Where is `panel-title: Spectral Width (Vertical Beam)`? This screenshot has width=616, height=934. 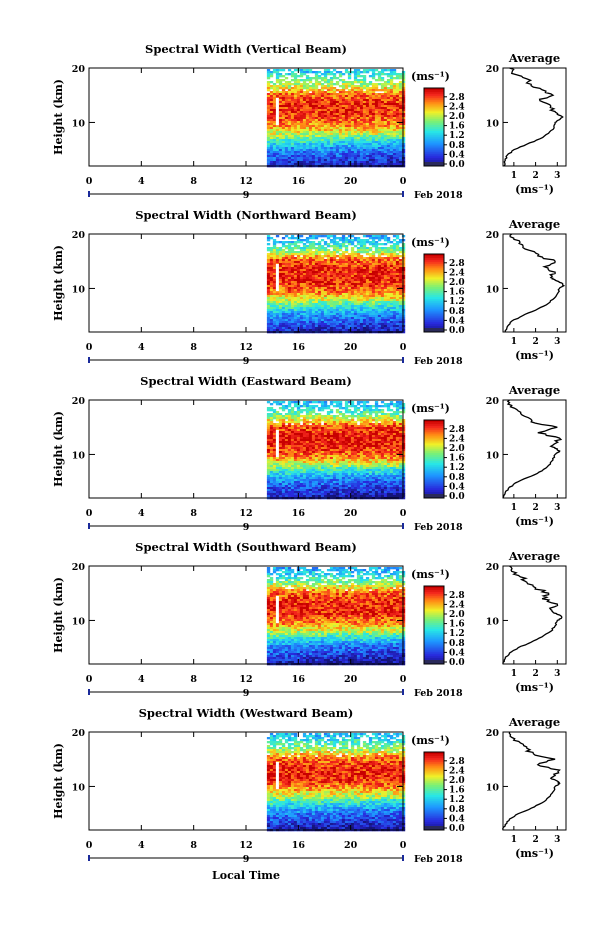
panel-title: Spectral Width (Vertical Beam) is located at coordinates (246, 49).